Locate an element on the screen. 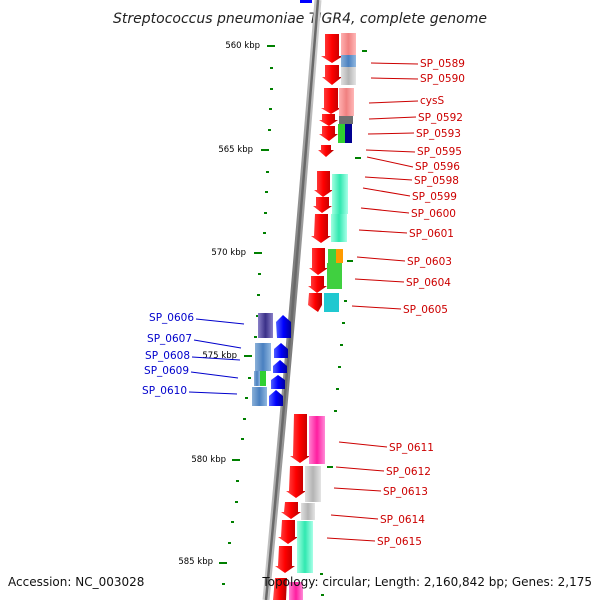 This screenshot has height=600, width=600. gene-label: SP_0608 is located at coordinates (167, 356).